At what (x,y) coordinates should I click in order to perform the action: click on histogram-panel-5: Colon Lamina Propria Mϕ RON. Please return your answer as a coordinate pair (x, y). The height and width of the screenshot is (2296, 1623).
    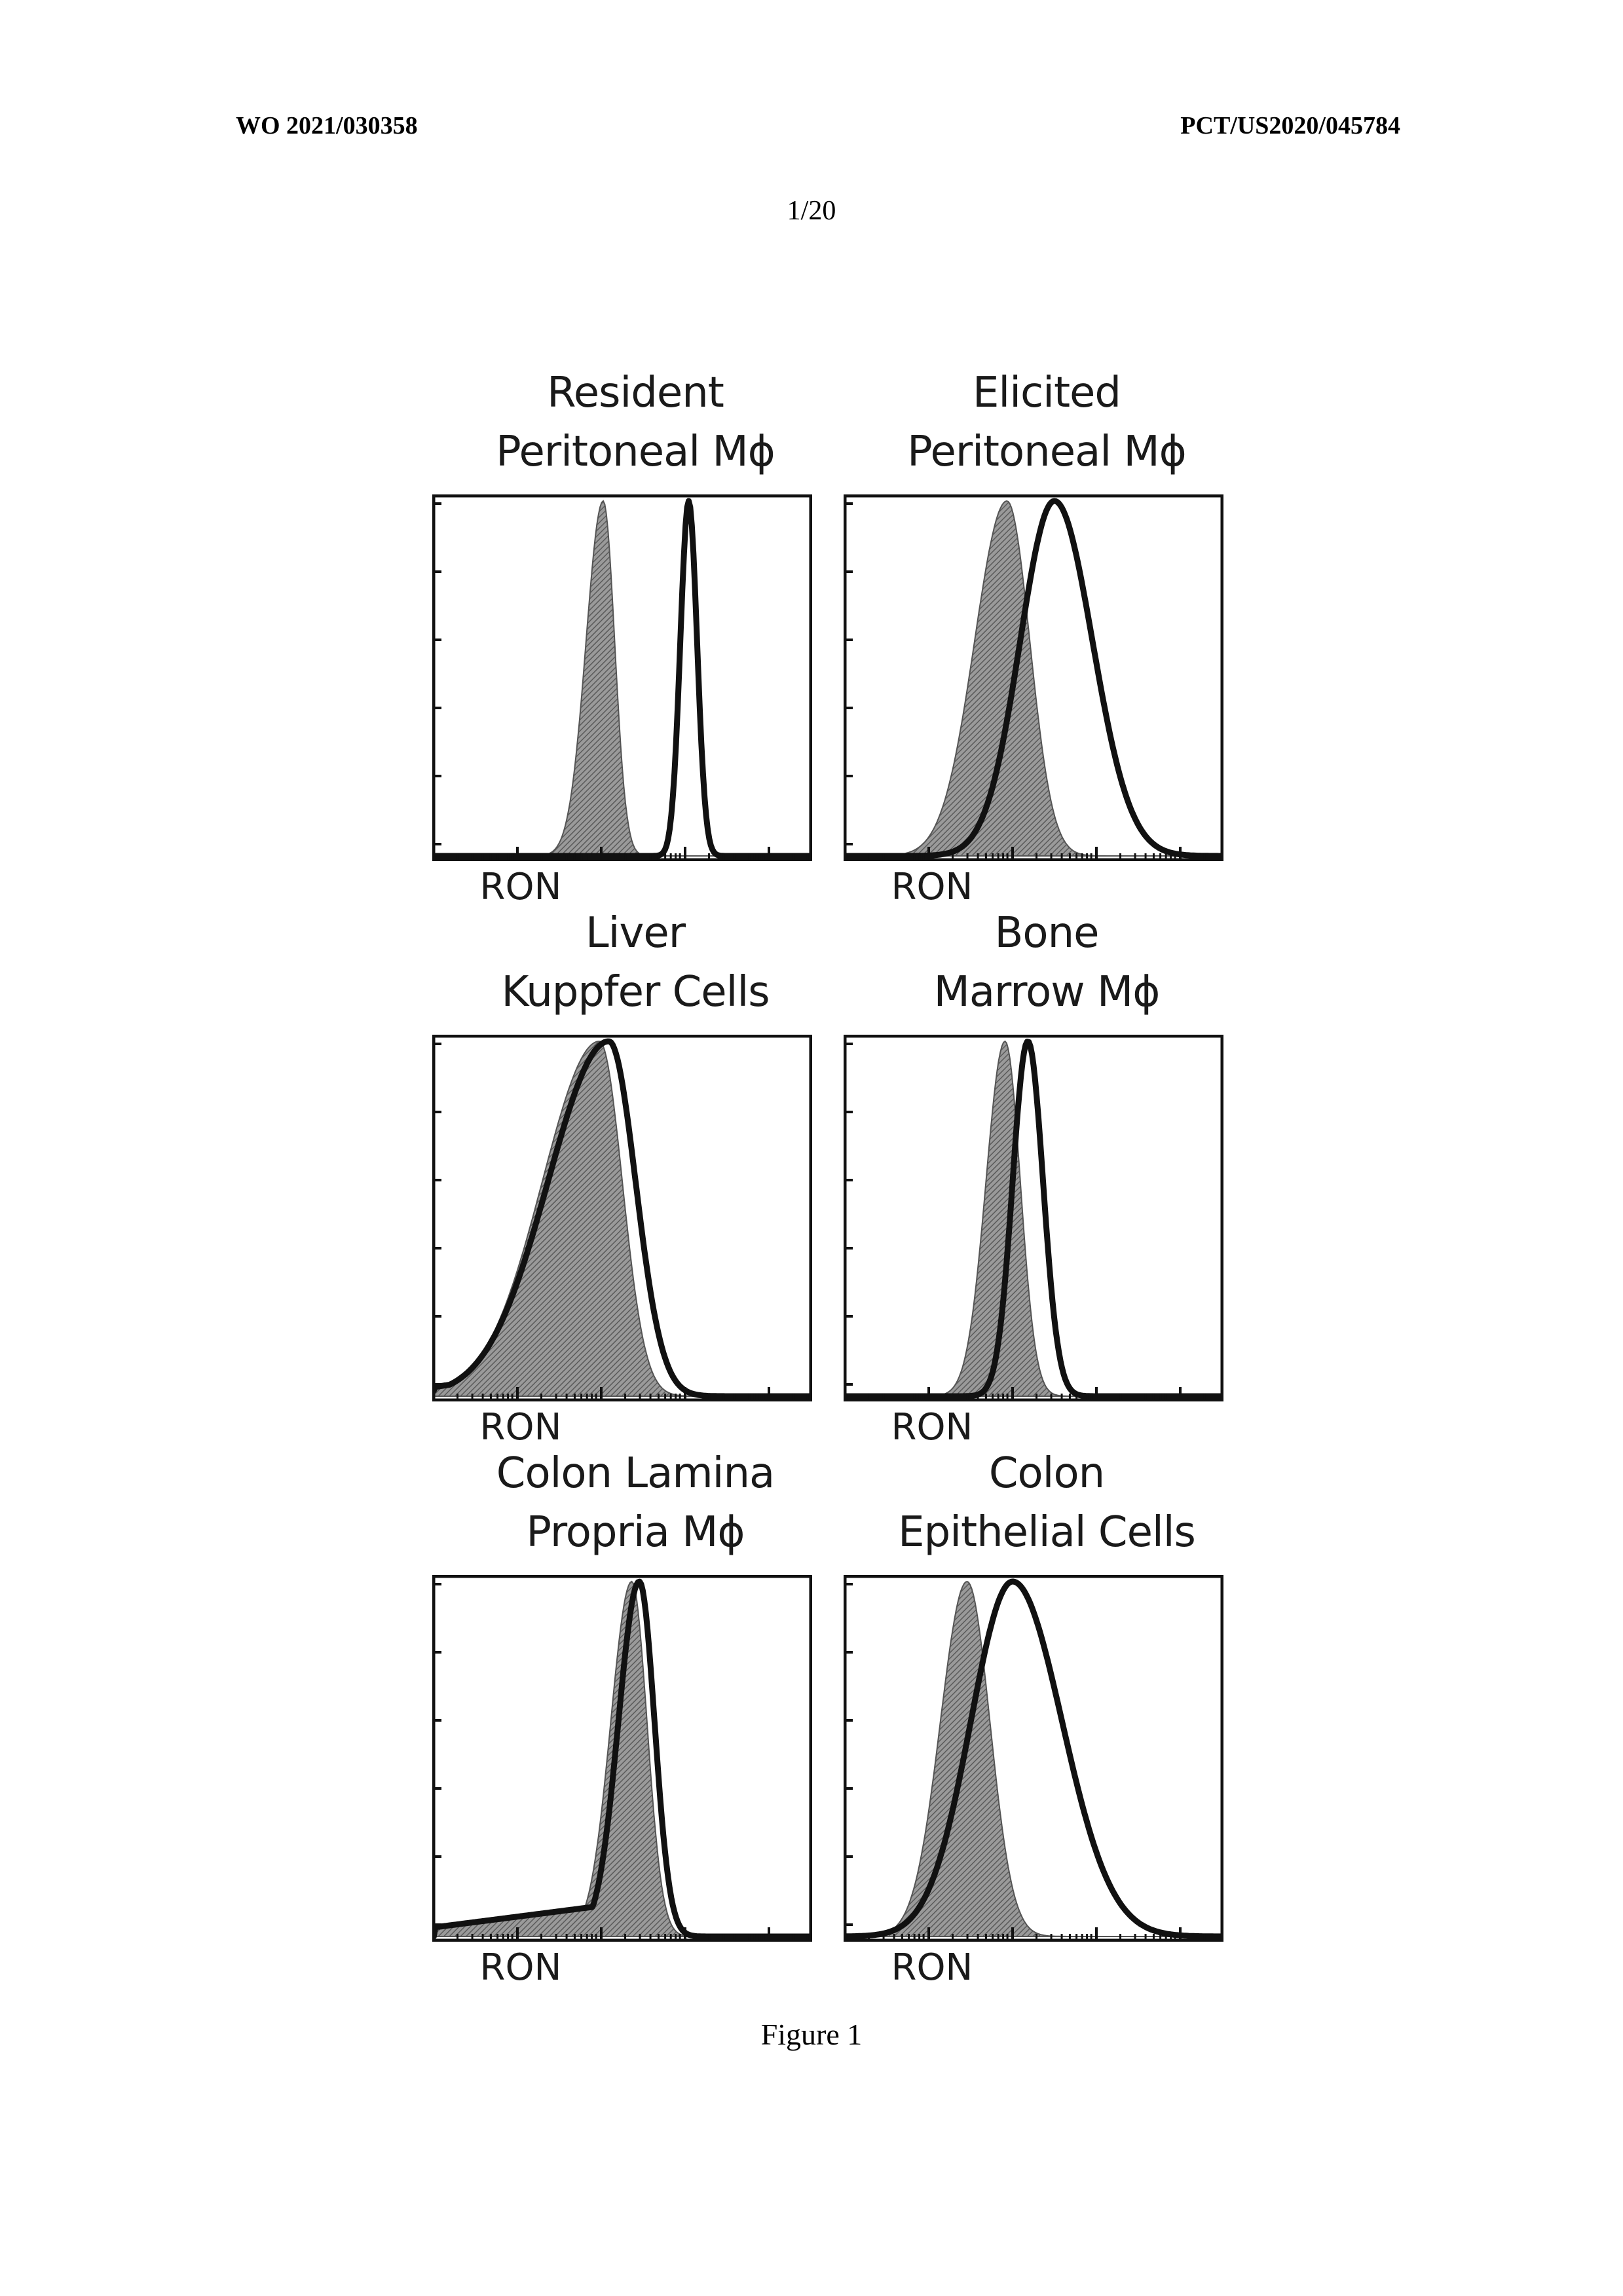
    Looking at the image, I should click on (635, 1716).